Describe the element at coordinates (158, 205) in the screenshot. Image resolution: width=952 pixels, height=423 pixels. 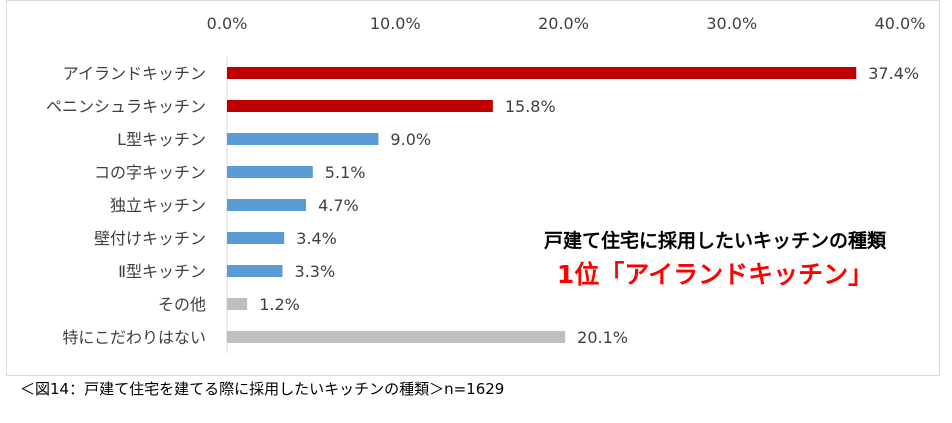
I see `category-label: 独立キッチン` at that location.